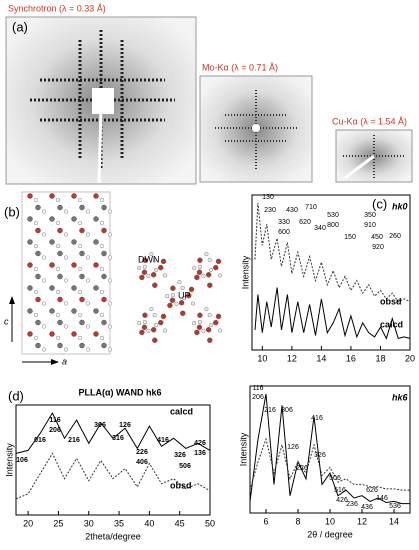 This screenshot has width=419, height=550. What do you see at coordinates (268, 197) in the screenshot?
I see `peak-label: 130` at bounding box center [268, 197].